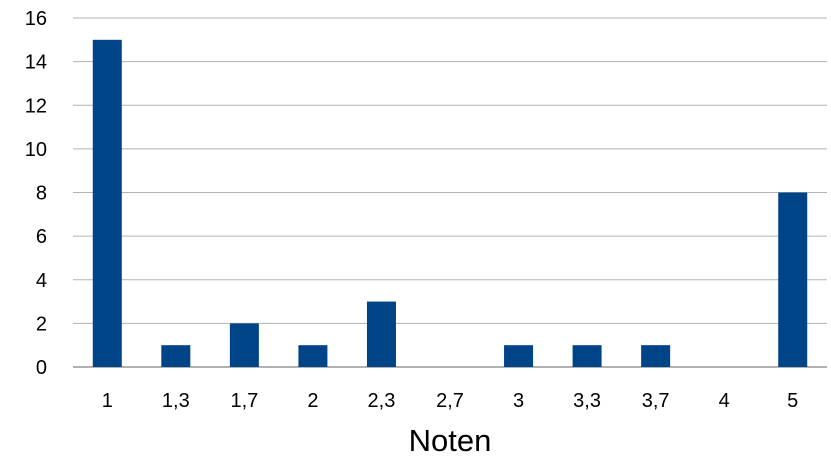 This screenshot has height=459, width=831. I want to click on y-tick-label: 10, so click(36, 150).